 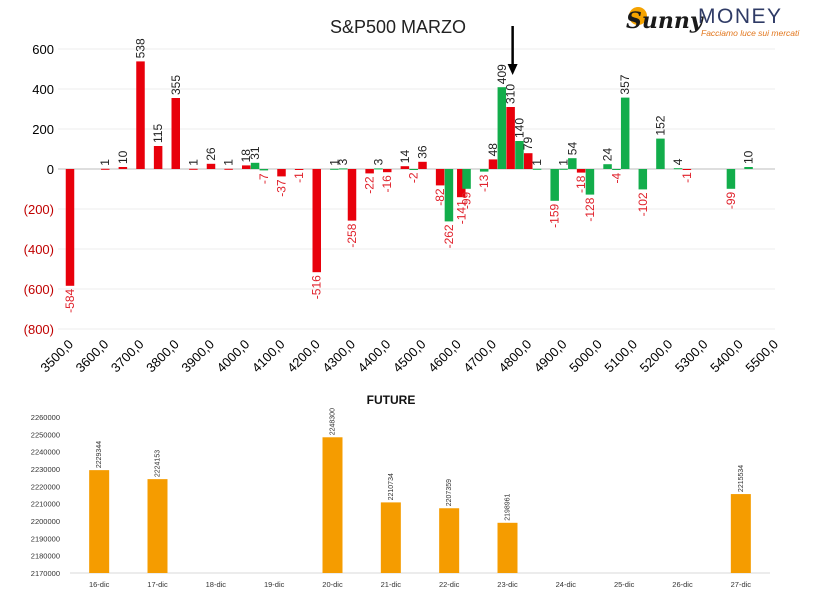 I want to click on data-label: 409, so click(x=502, y=74).